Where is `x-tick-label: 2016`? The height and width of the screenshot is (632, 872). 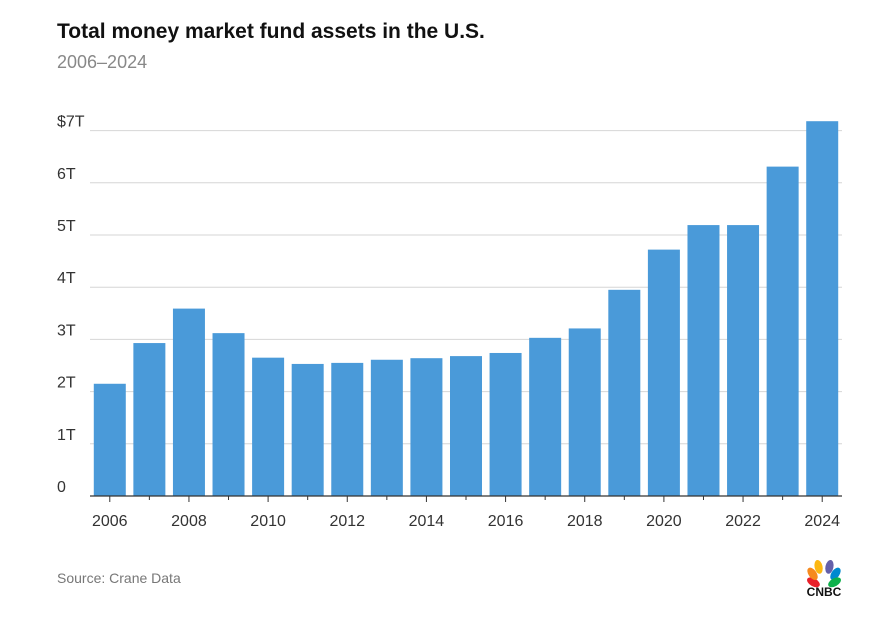 x-tick-label: 2016 is located at coordinates (506, 521).